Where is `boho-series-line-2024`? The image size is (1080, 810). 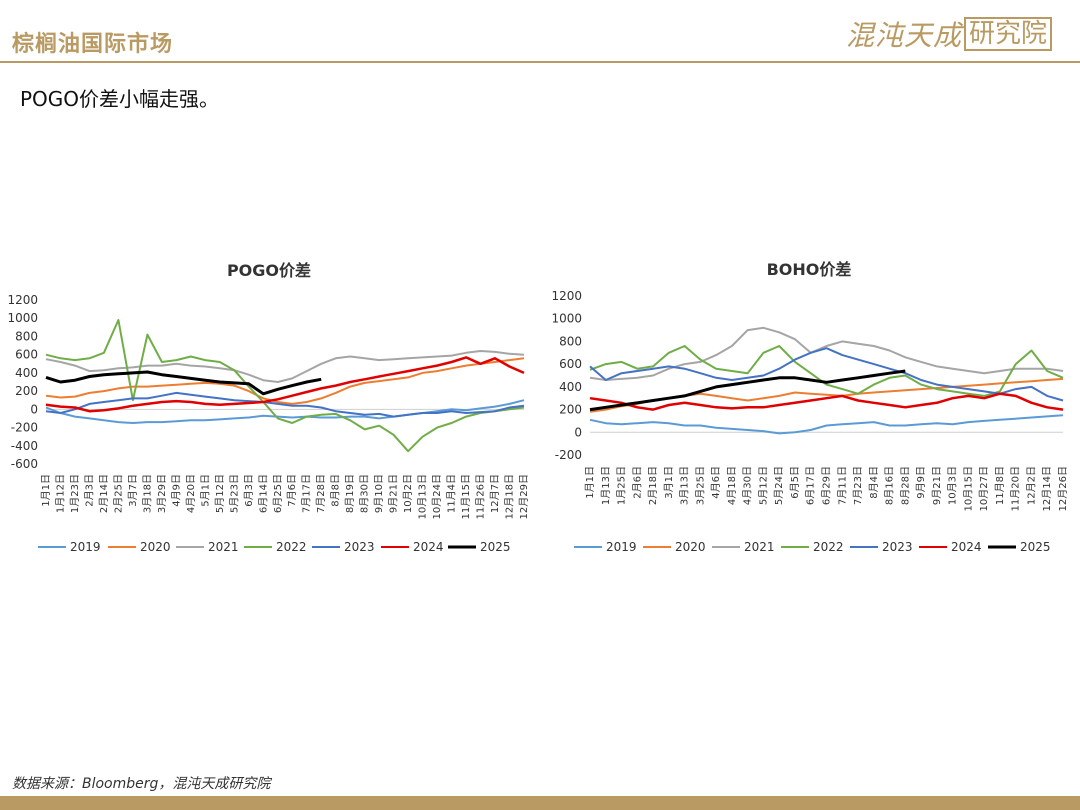
boho-series-line-2024 is located at coordinates (826, 401).